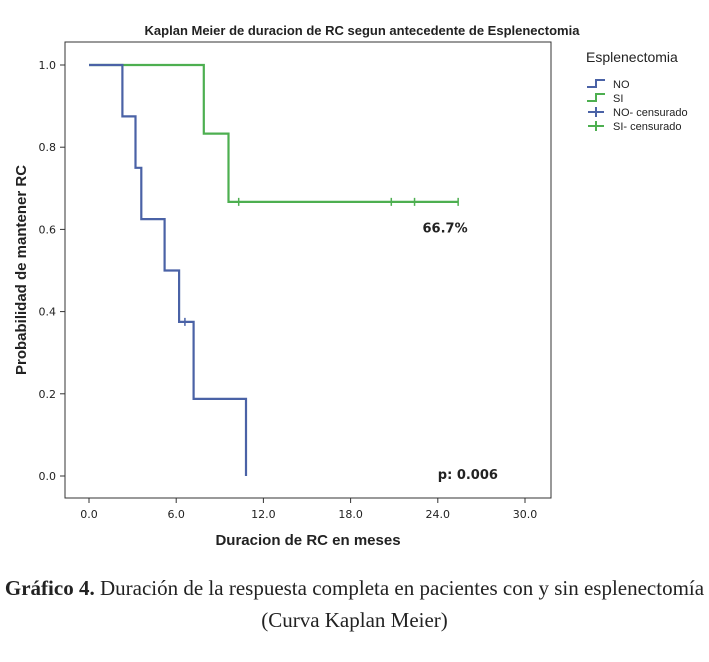 This screenshot has width=709, height=662. Describe the element at coordinates (445, 228) in the screenshot. I see `si-survival-label: 66.7%` at that location.